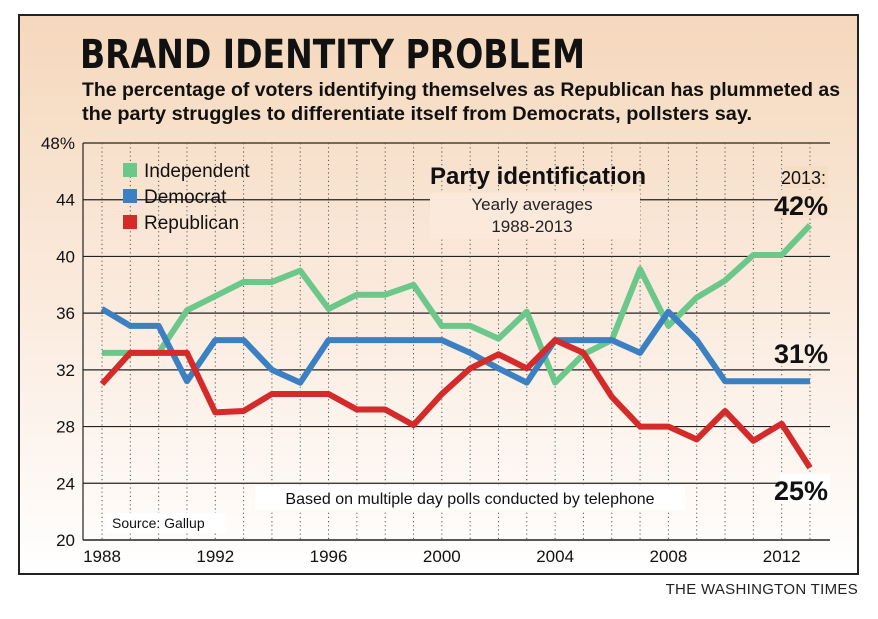 The image size is (878, 619). What do you see at coordinates (555, 556) in the screenshot?
I see `x-tick-label: 2004` at bounding box center [555, 556].